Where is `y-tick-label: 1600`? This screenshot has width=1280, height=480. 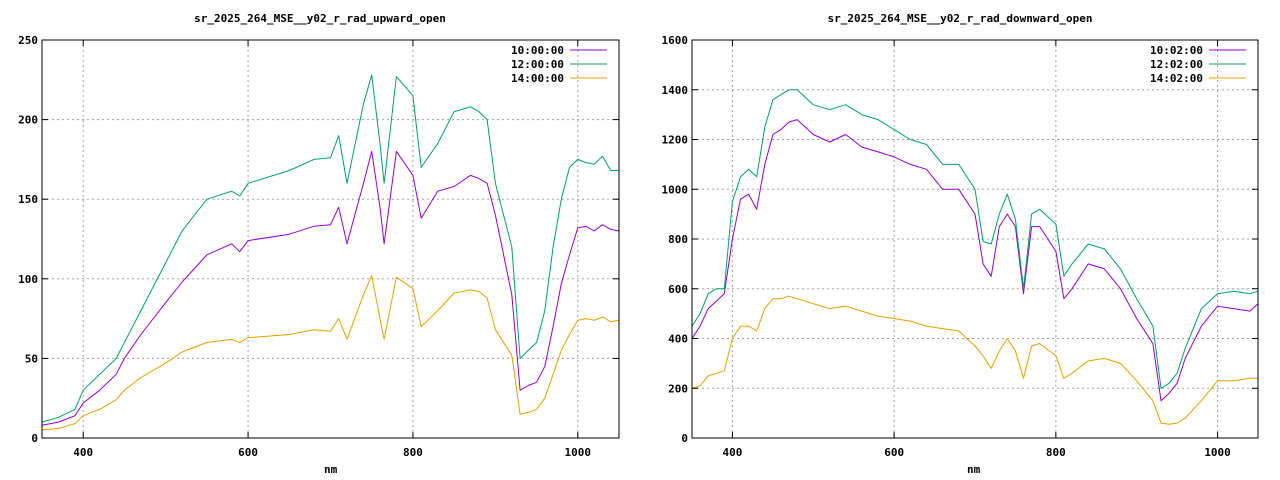
y-tick-label: 1600 is located at coordinates (675, 40).